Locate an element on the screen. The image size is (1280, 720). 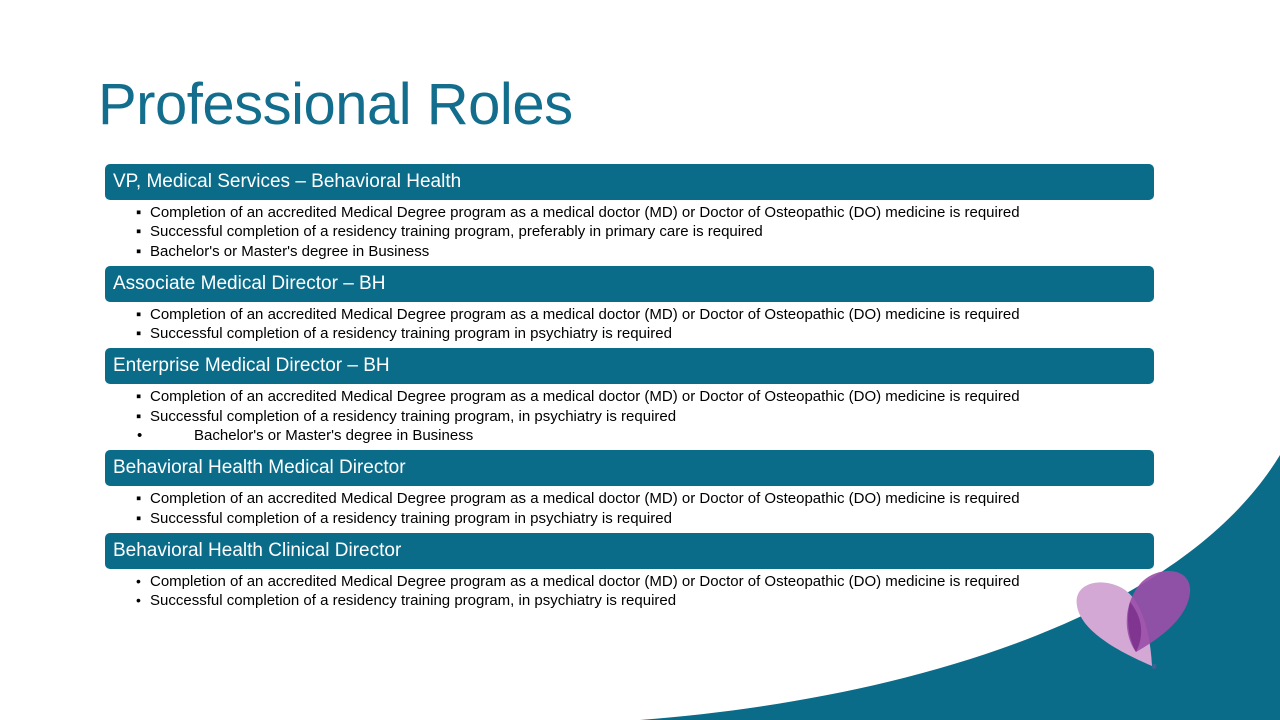
heart-logo-icon: ® is located at coordinates (1133, 620).